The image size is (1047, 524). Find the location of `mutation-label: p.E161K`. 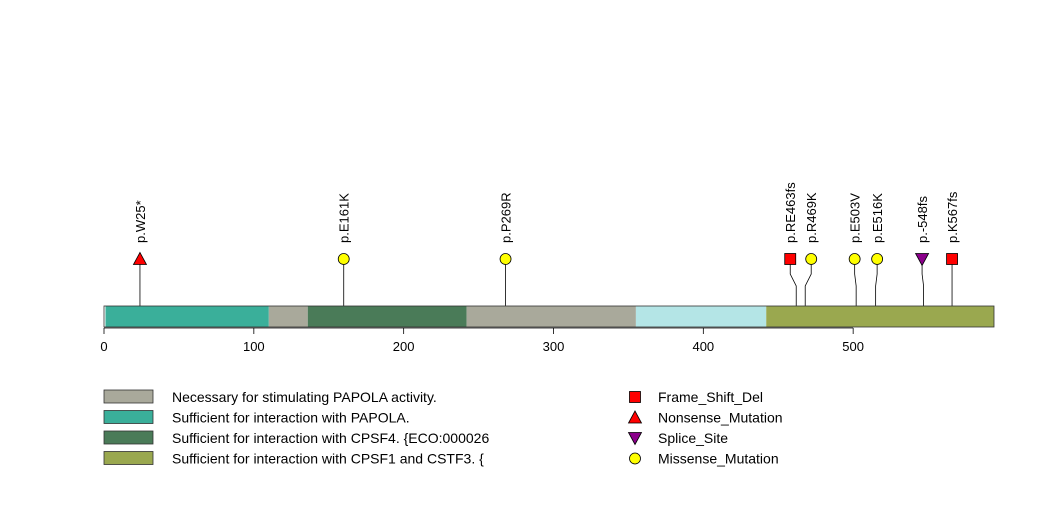

mutation-label: p.E161K is located at coordinates (344, 218).